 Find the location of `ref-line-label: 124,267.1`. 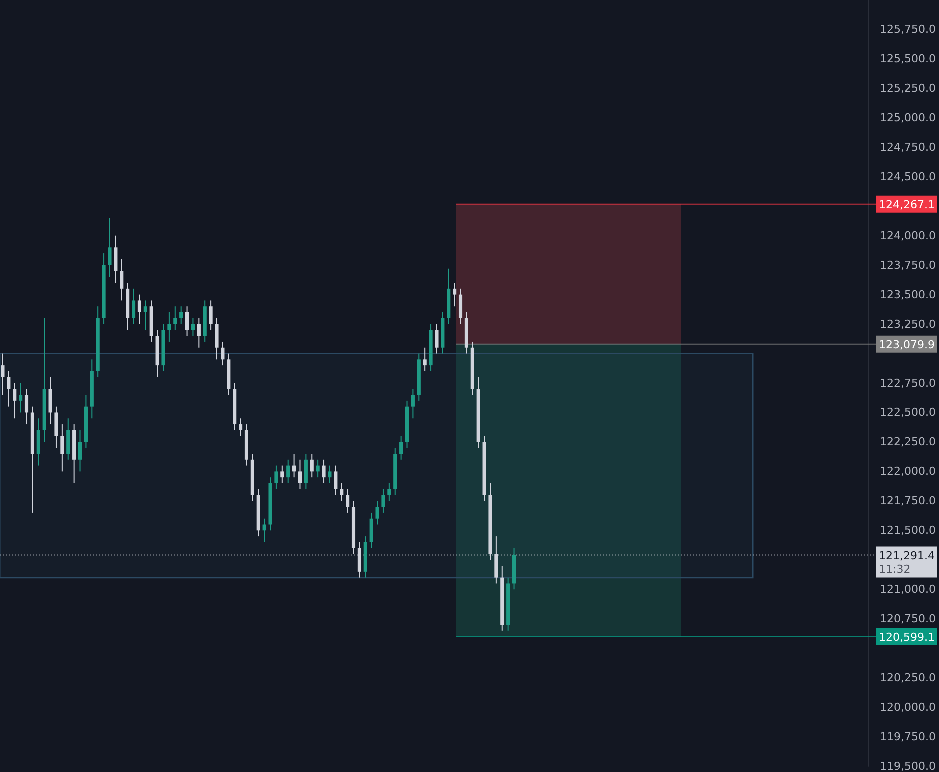

ref-line-label: 124,267.1 is located at coordinates (907, 205).